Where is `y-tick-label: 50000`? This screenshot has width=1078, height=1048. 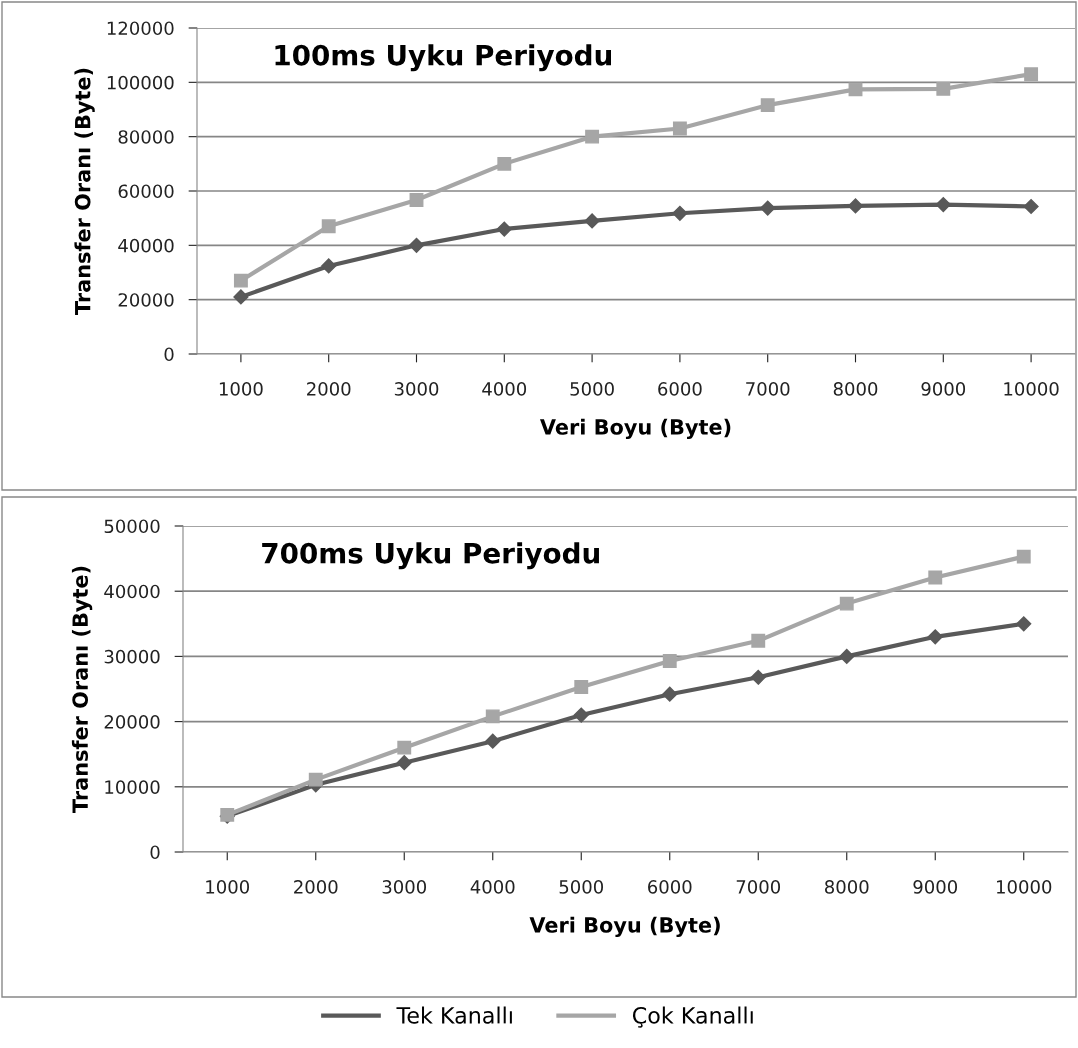 y-tick-label: 50000 is located at coordinates (132, 526).